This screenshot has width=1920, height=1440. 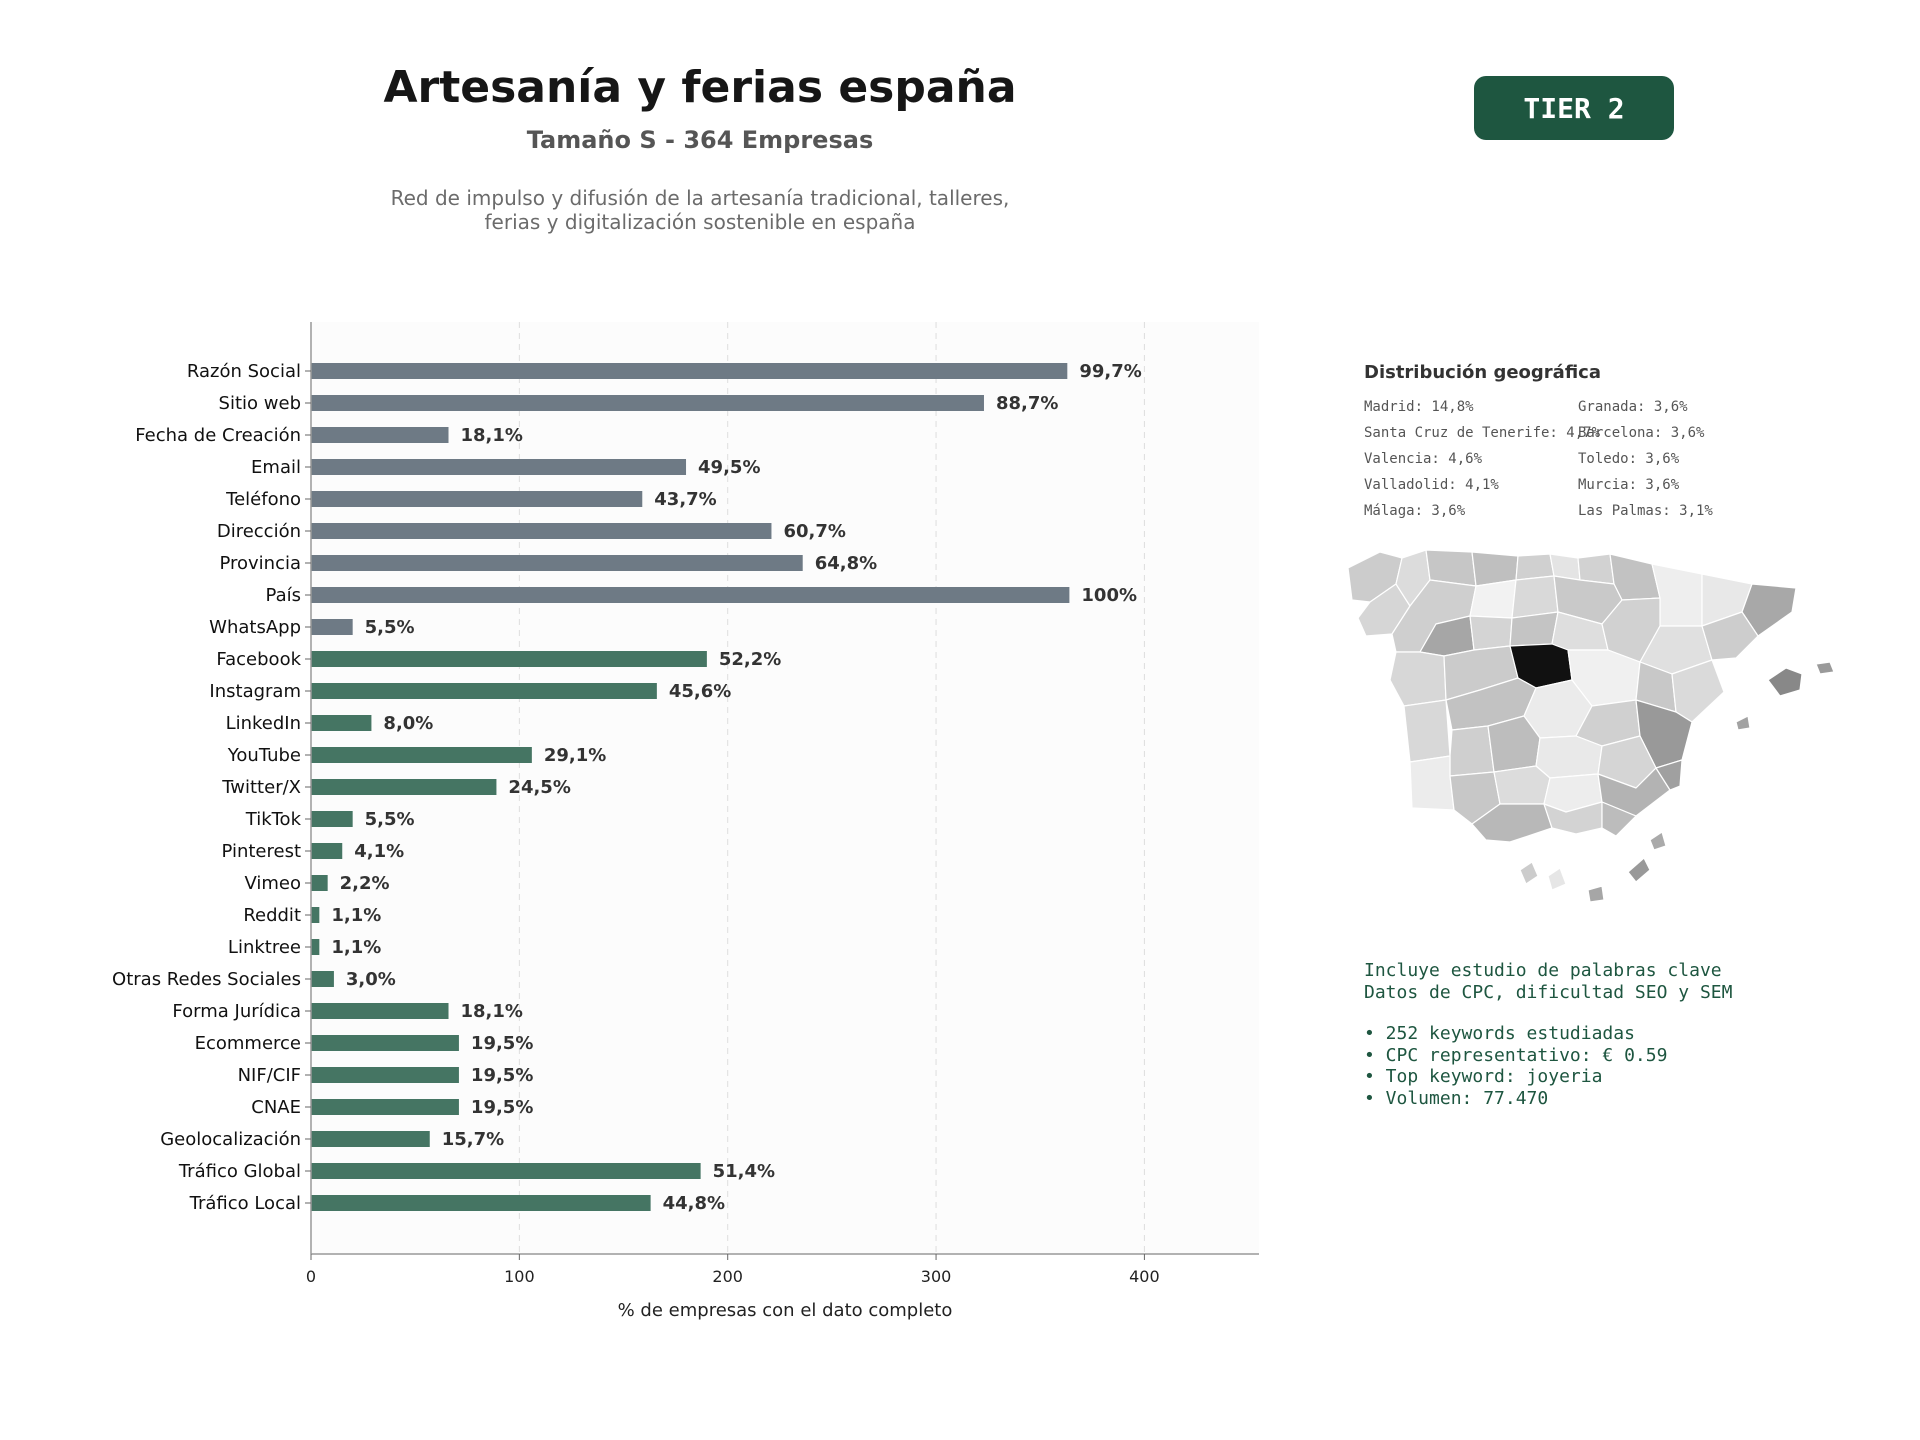 I want to click on x-tick-label: 200, so click(x=727, y=1276).